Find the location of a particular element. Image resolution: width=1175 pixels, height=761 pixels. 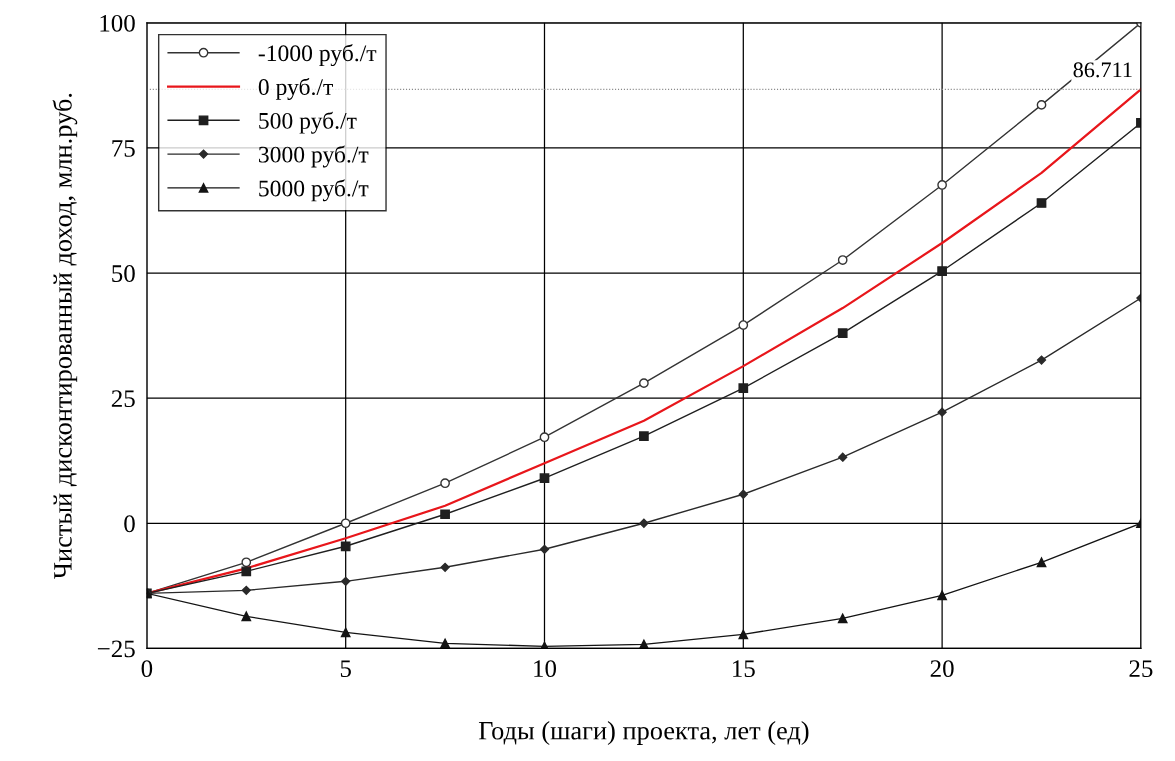

x-axis-title: Годы (шаги) проекта, лет (ед) is located at coordinates (643, 733).